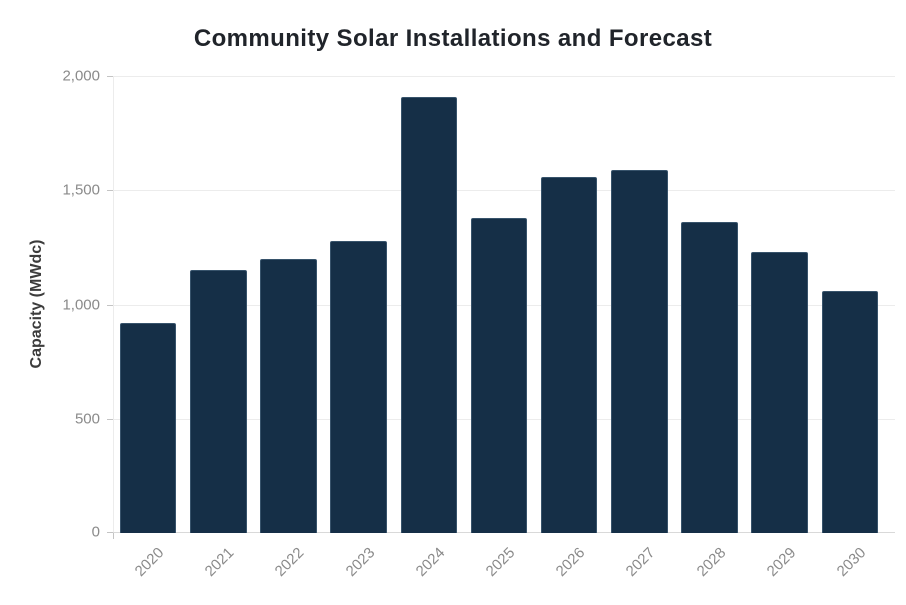 This screenshot has height=605, width=906. What do you see at coordinates (87, 419) in the screenshot?
I see `y-tick-label: 500` at bounding box center [87, 419].